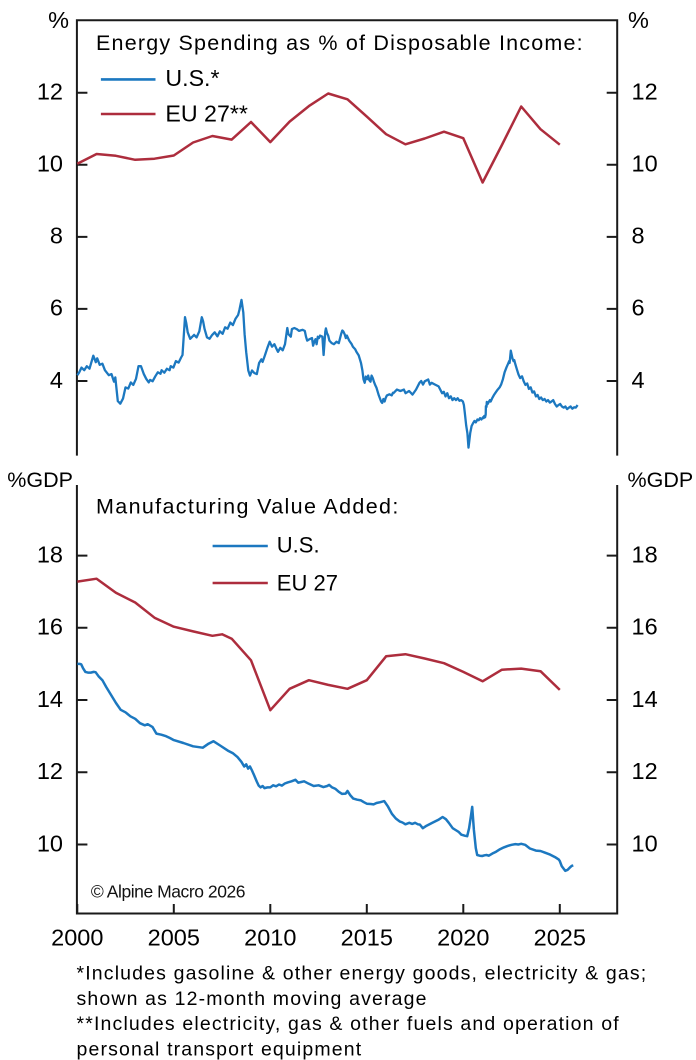 The width and height of the screenshot is (696, 1060). Describe the element at coordinates (270, 938) in the screenshot. I see `svg-text: 2010` at that location.